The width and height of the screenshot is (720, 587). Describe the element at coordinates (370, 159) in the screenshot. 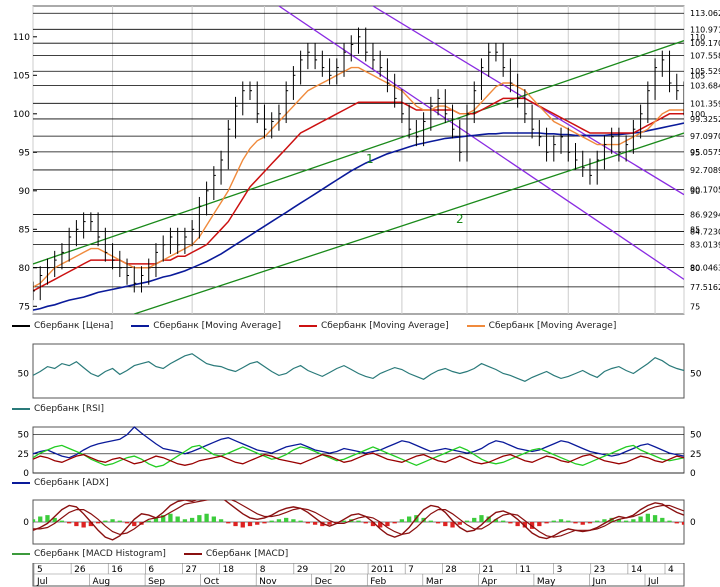

I see `channel-label-1: 1` at that location.